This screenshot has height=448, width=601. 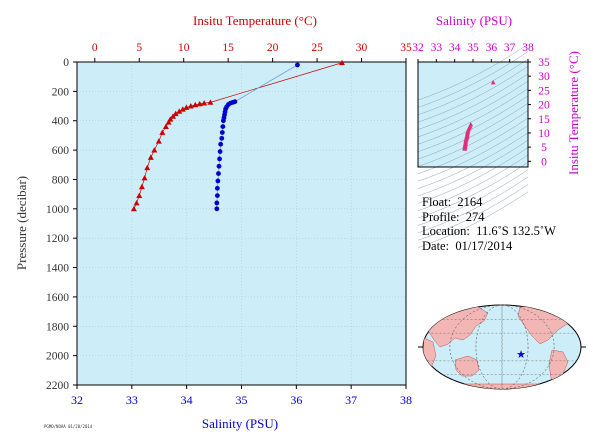 What do you see at coordinates (184, 48) in the screenshot?
I see `temperature-tick-label: 10` at bounding box center [184, 48].